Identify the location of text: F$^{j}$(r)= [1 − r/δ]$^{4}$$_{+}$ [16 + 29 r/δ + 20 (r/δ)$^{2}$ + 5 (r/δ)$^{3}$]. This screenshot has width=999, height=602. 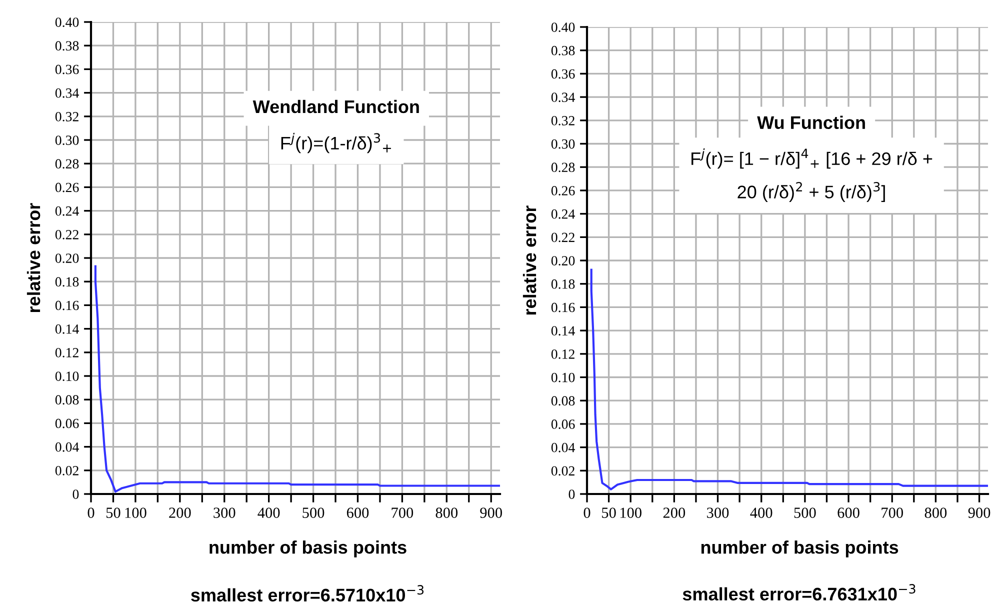
(812, 175).